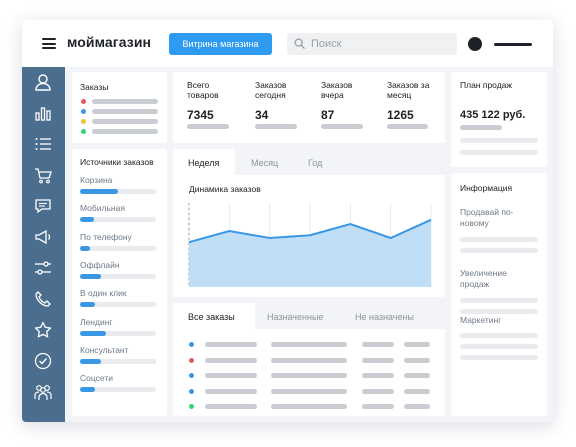  I want to click on search-input, so click(381, 44).